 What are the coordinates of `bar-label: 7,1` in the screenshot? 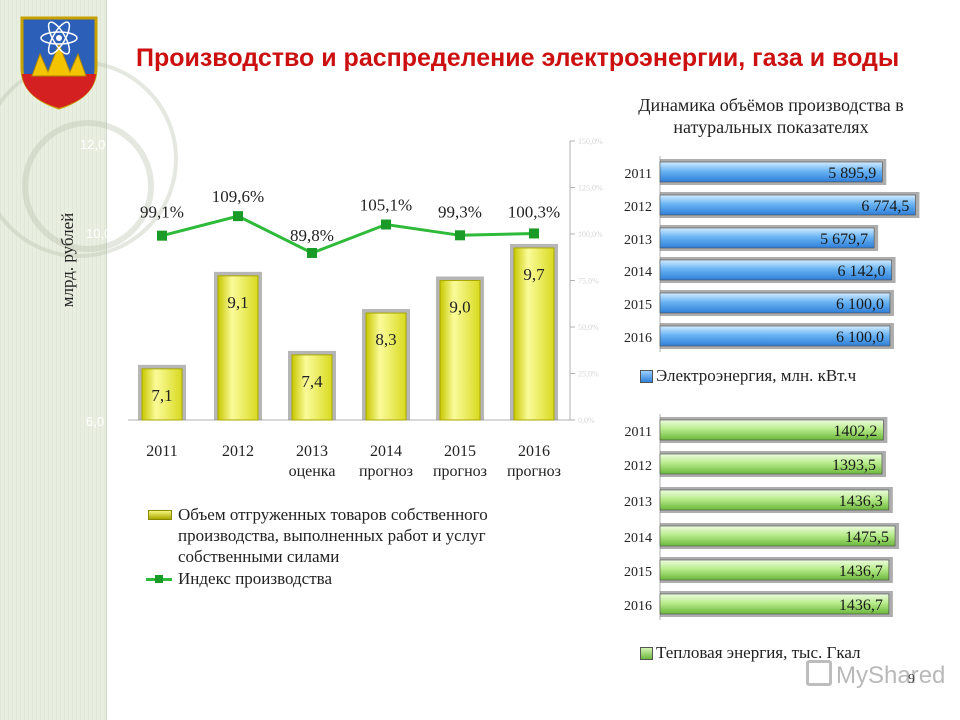 It's located at (161, 395).